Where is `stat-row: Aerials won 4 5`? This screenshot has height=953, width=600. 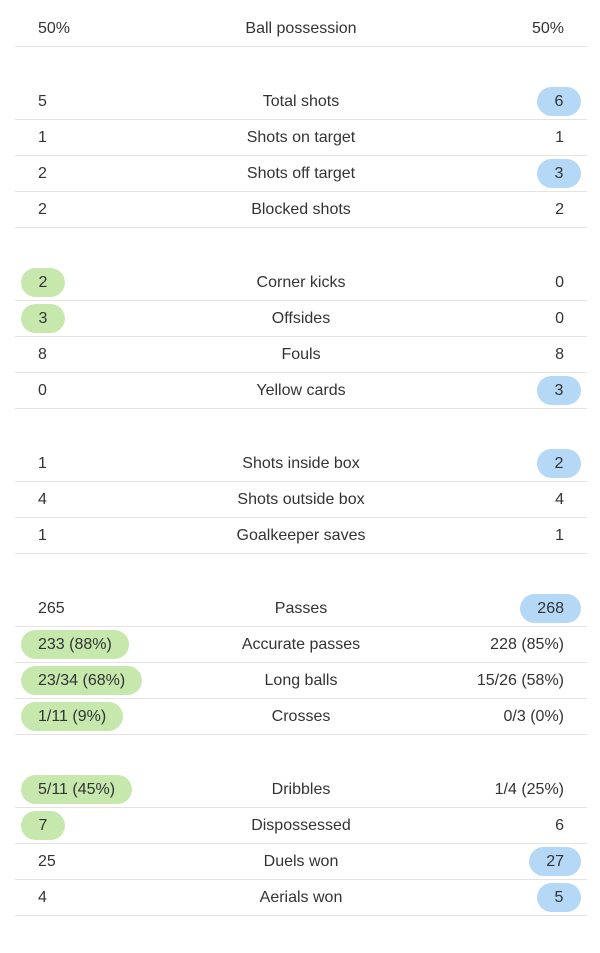
stat-row: Aerials won 4 5 is located at coordinates (301, 898).